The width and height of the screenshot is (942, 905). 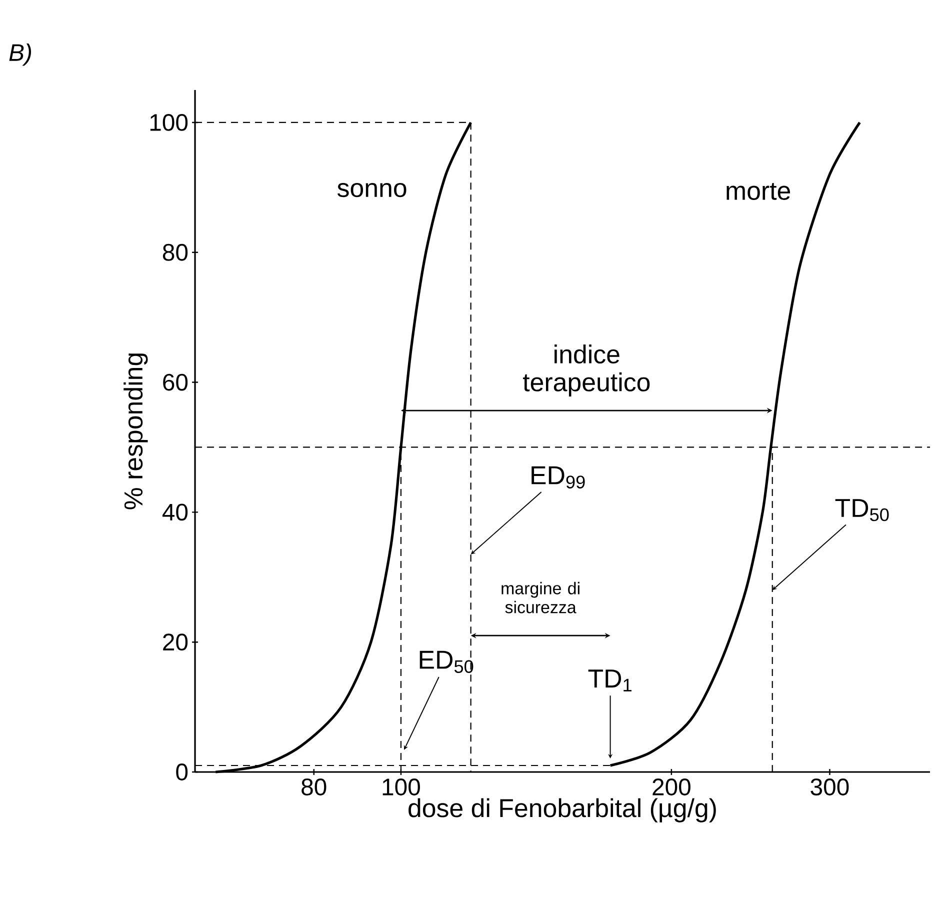 I want to click on y-tick-label: 40, so click(x=175, y=512).